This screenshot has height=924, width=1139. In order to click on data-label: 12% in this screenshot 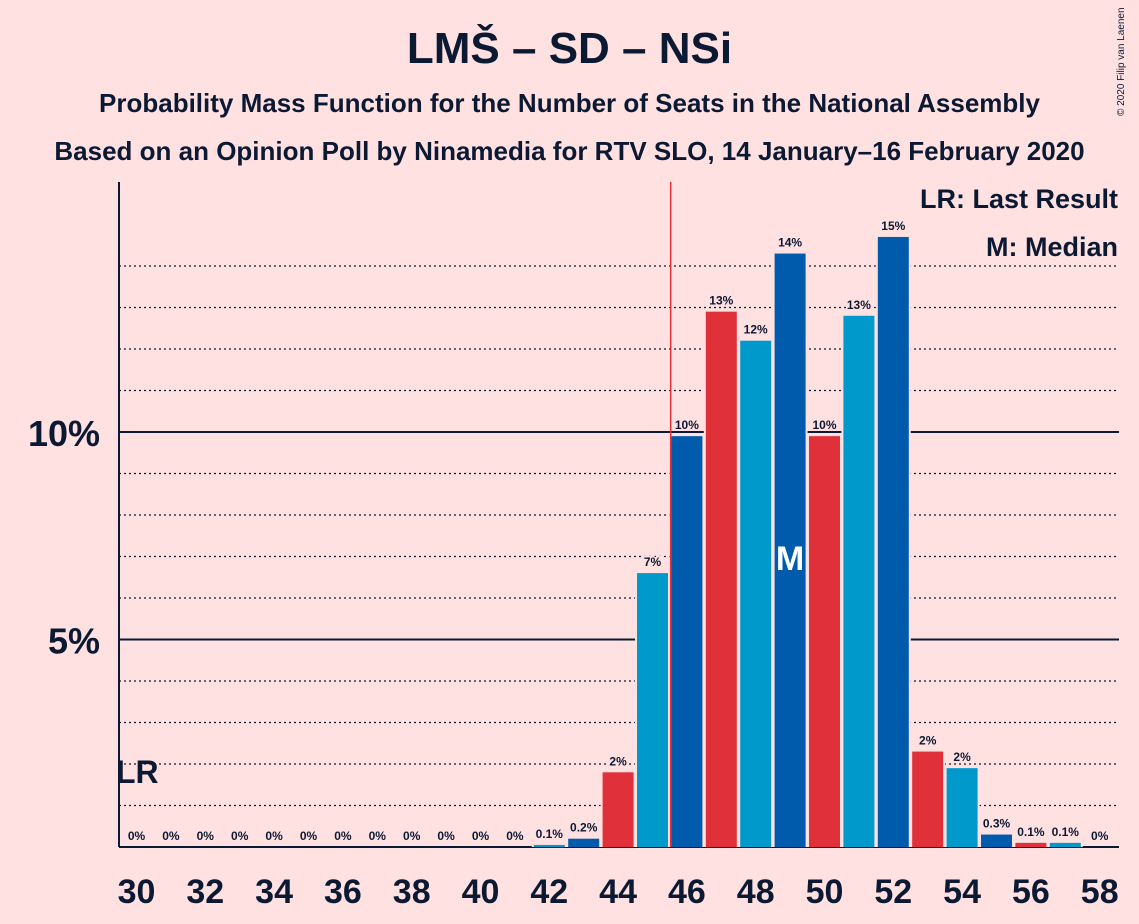, I will do `click(756, 330)`.